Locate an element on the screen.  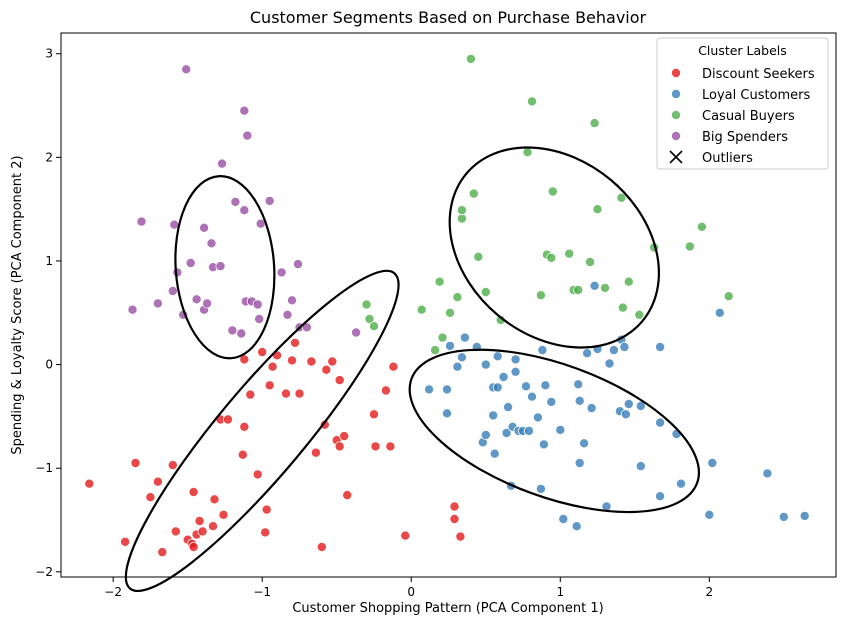
y-tick-label: −2 is located at coordinates (44, 572).